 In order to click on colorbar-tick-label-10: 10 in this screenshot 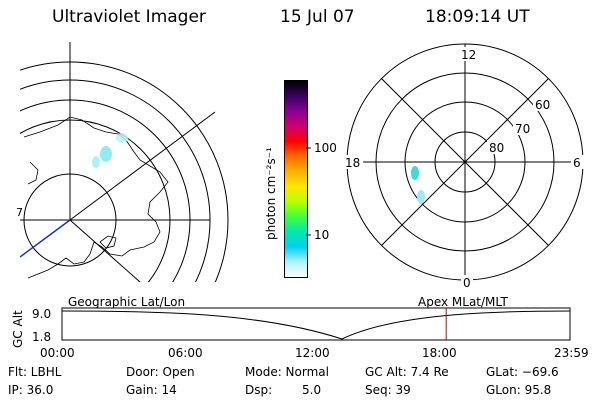, I will do `click(322, 235)`.